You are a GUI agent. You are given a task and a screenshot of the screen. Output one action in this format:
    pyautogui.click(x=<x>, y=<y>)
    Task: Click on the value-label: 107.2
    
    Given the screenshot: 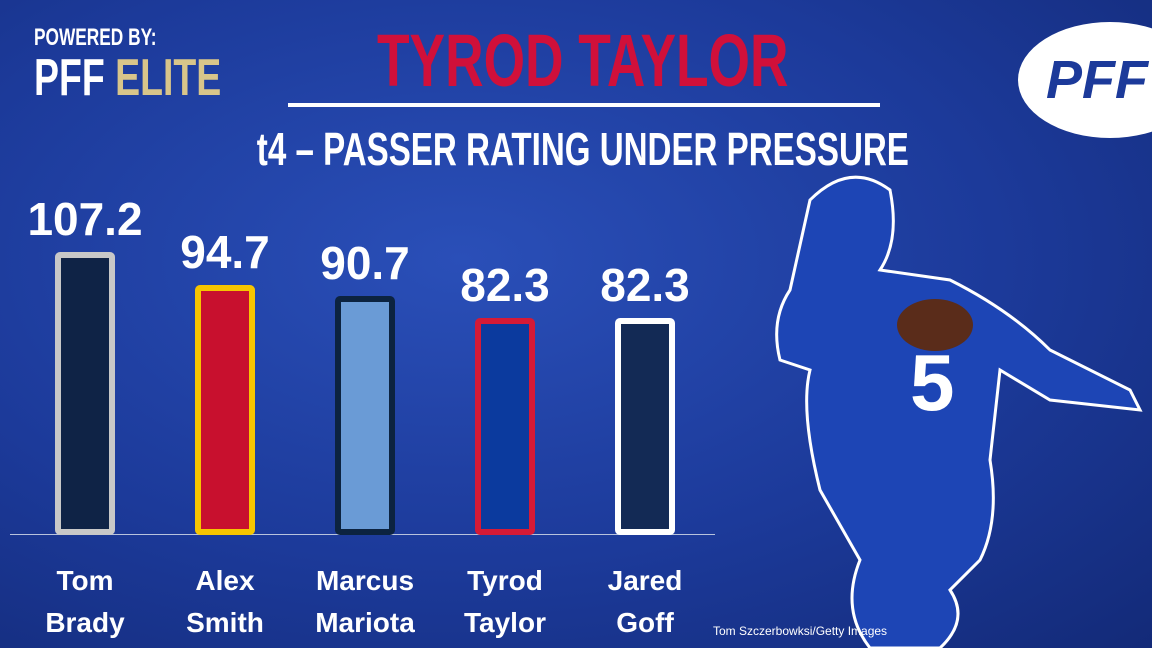 What is the action you would take?
    pyautogui.click(x=85, y=218)
    